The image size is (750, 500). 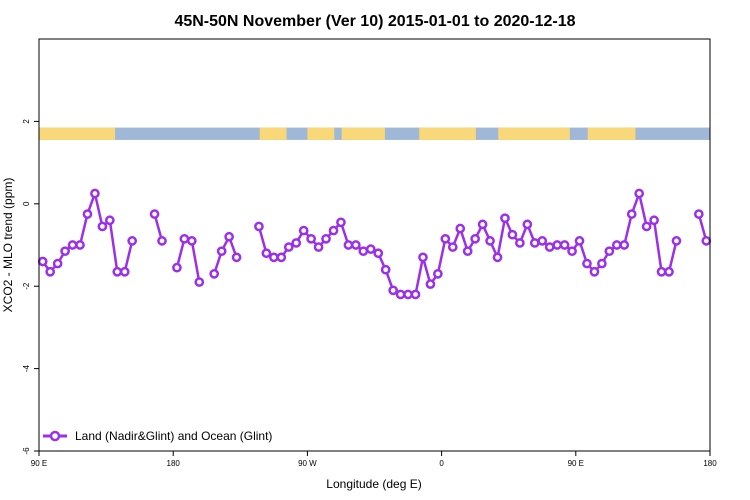 I want to click on surface-type-strip, so click(x=374, y=133).